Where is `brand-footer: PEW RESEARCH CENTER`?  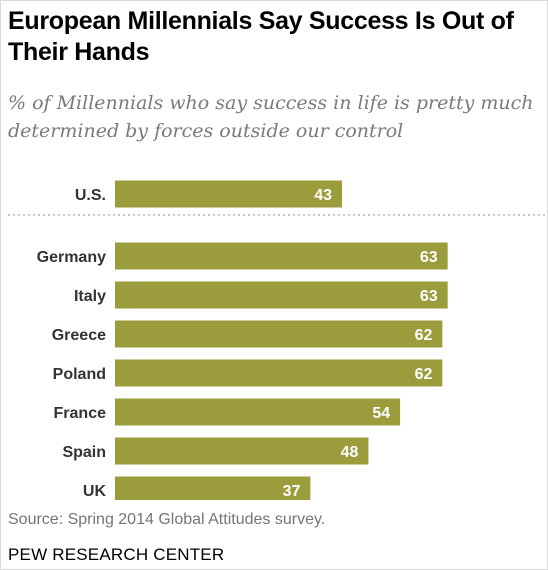
brand-footer: PEW RESEARCH CENTER is located at coordinates (116, 554).